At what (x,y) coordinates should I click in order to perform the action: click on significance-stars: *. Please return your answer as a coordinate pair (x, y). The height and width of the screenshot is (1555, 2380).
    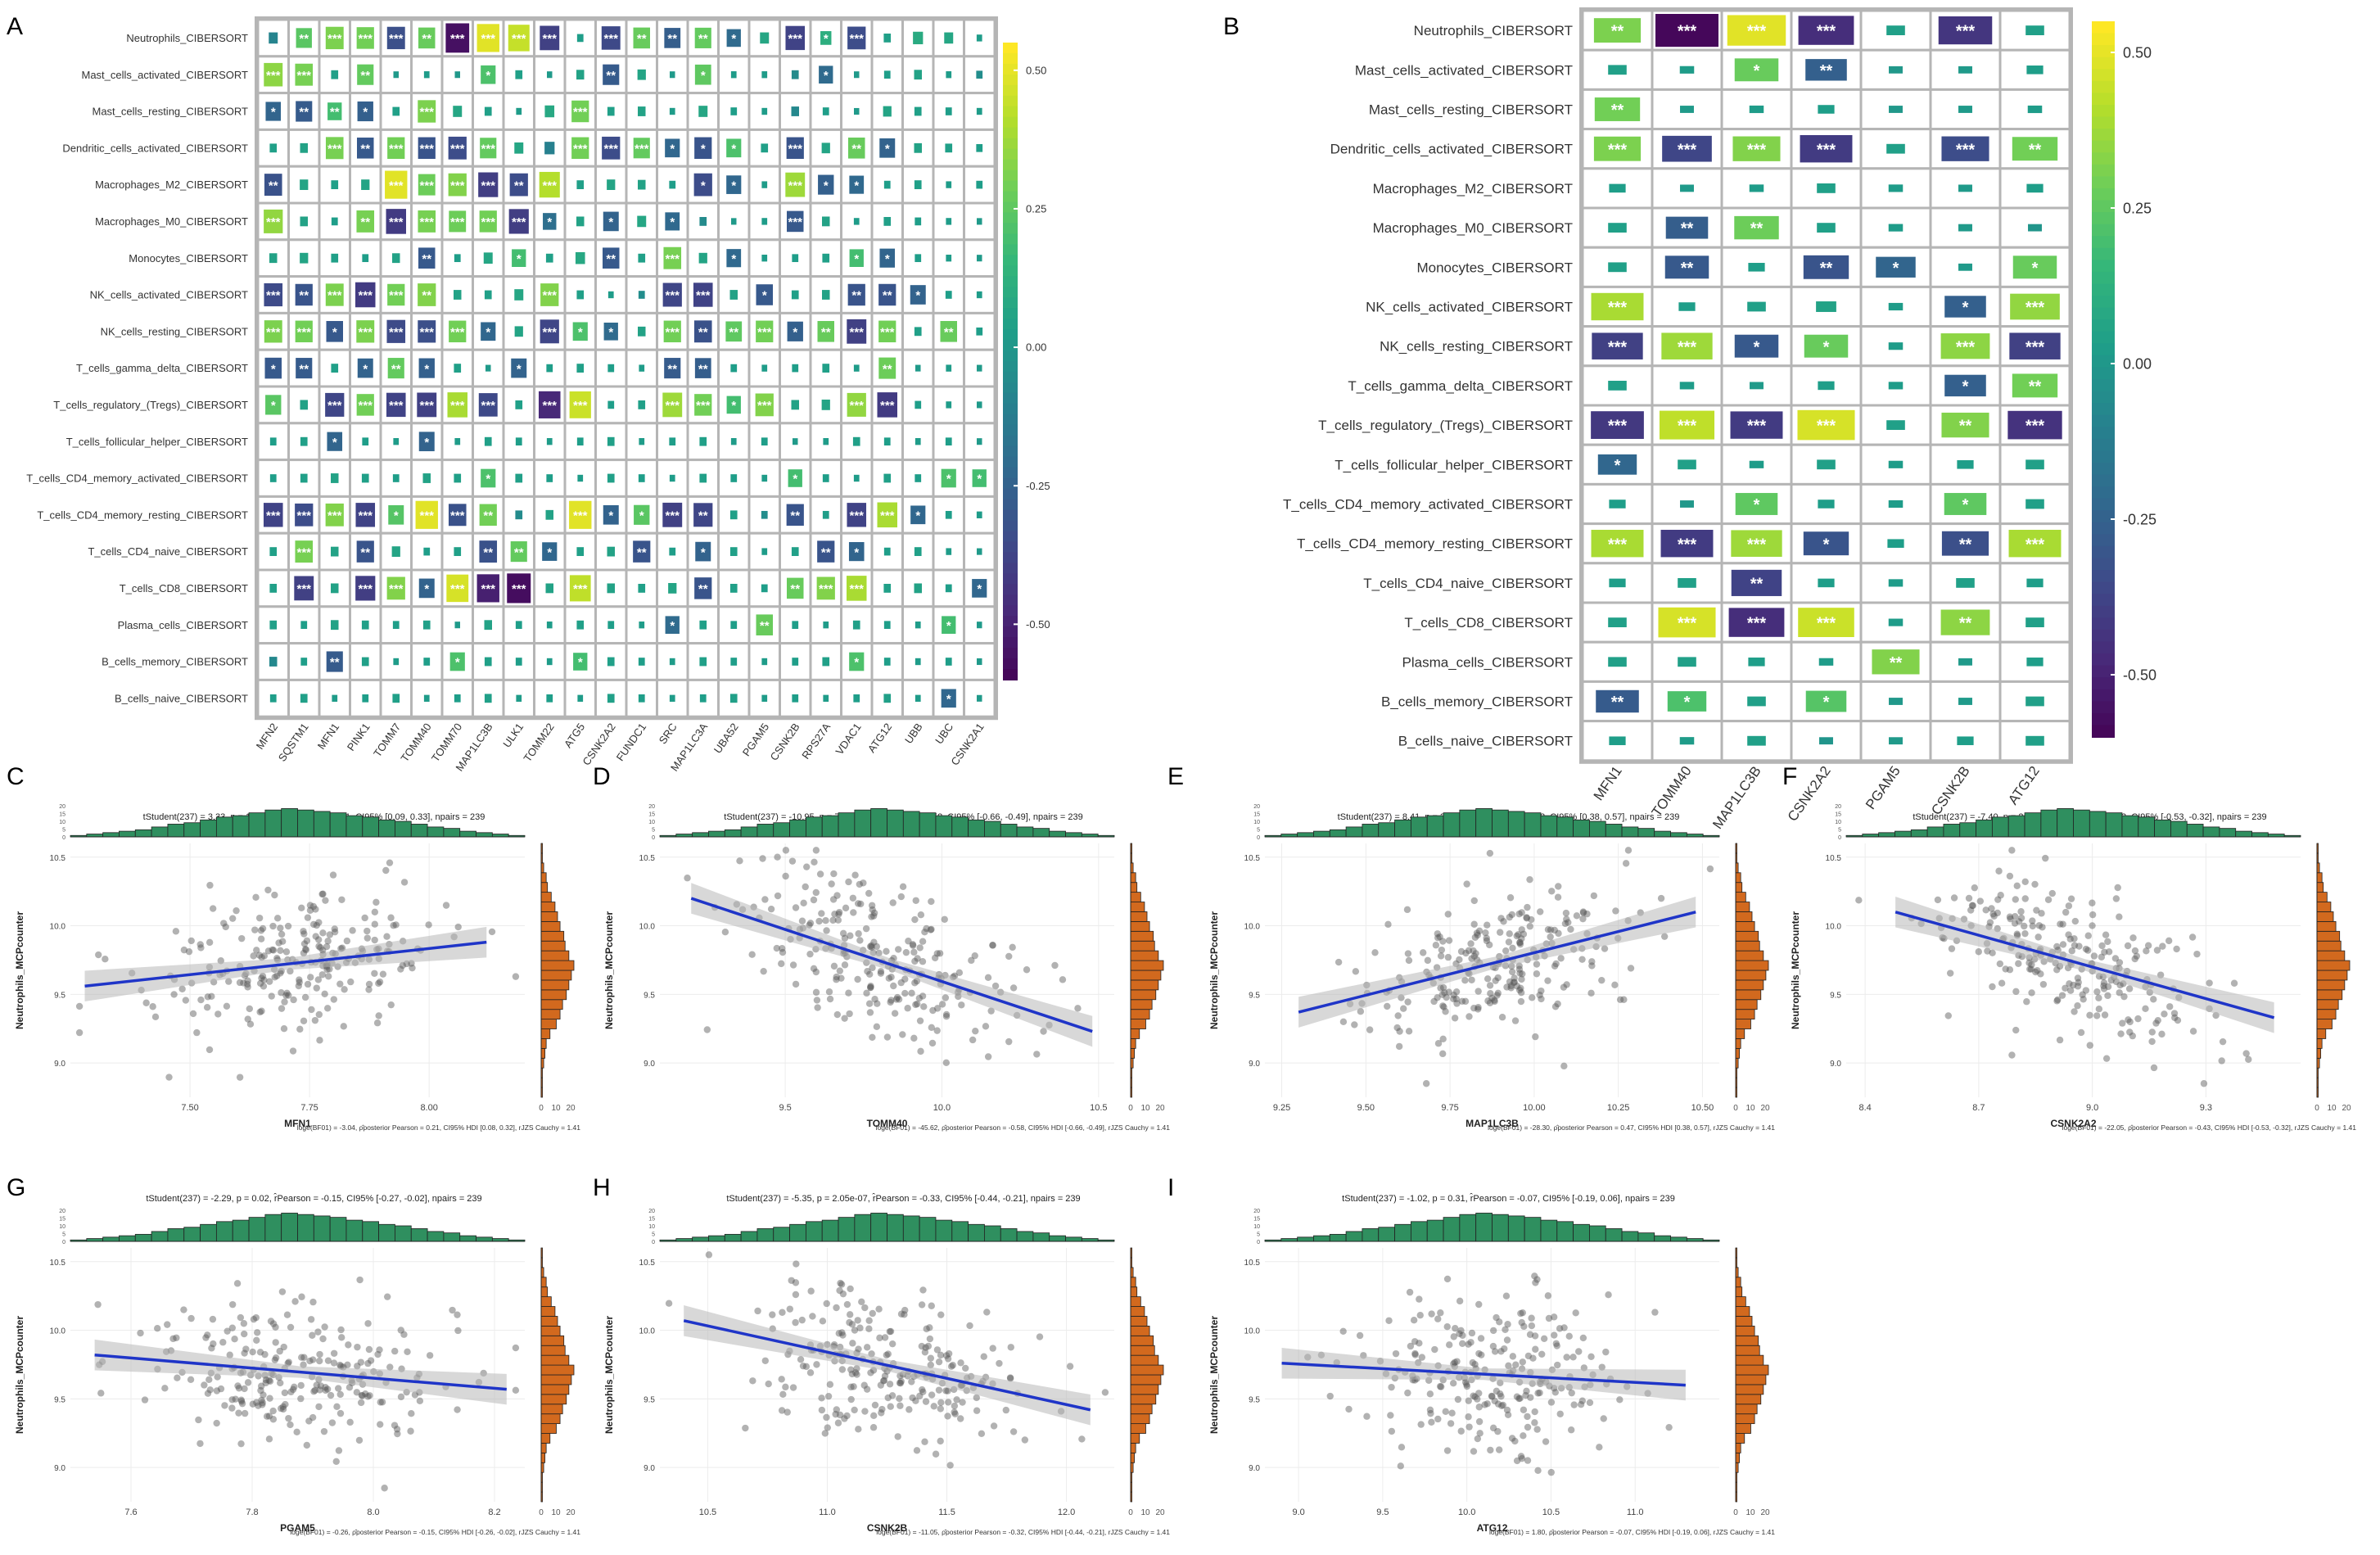
    Looking at the image, I should click on (519, 369).